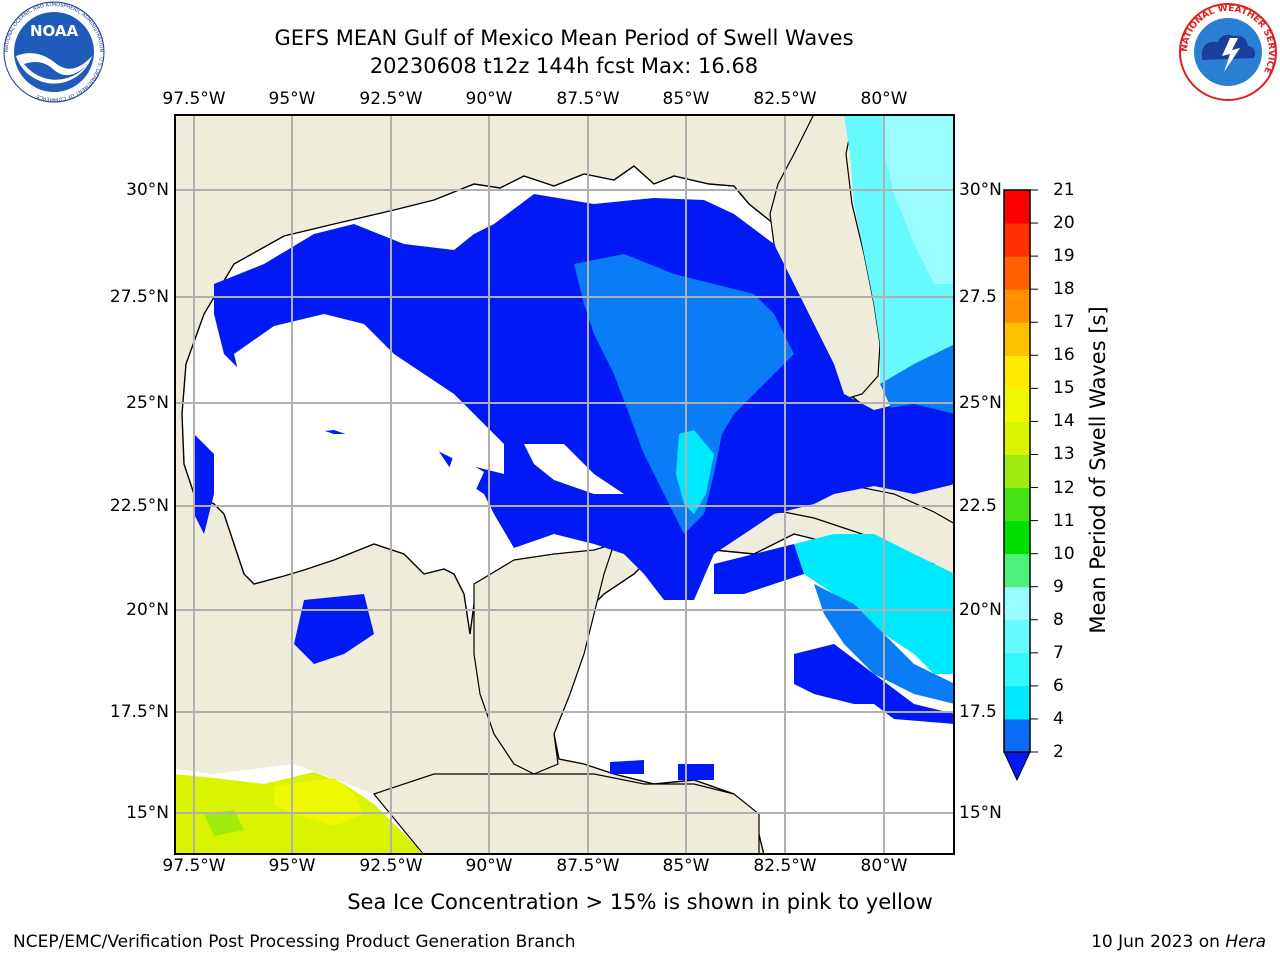 Image resolution: width=1280 pixels, height=960 pixels. Describe the element at coordinates (1064, 223) in the screenshot. I see `colorbar-tick-label: 20` at that location.